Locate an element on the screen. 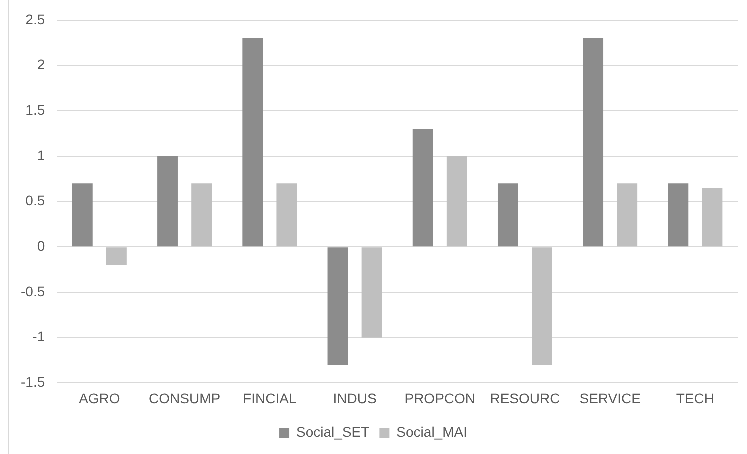 This screenshot has width=747, height=454. y-tick-label: -0.5 is located at coordinates (33, 291).